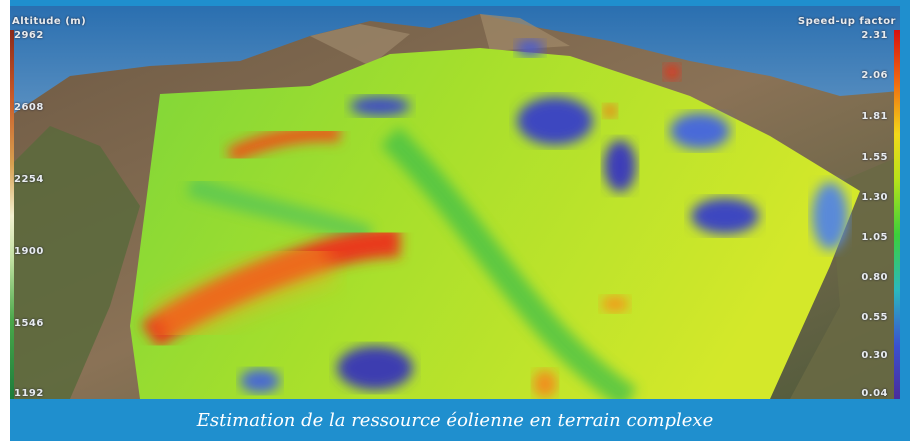 The width and height of the screenshot is (910, 441). I want to click on altitude-legend-title: Altitude (m), so click(49, 21).